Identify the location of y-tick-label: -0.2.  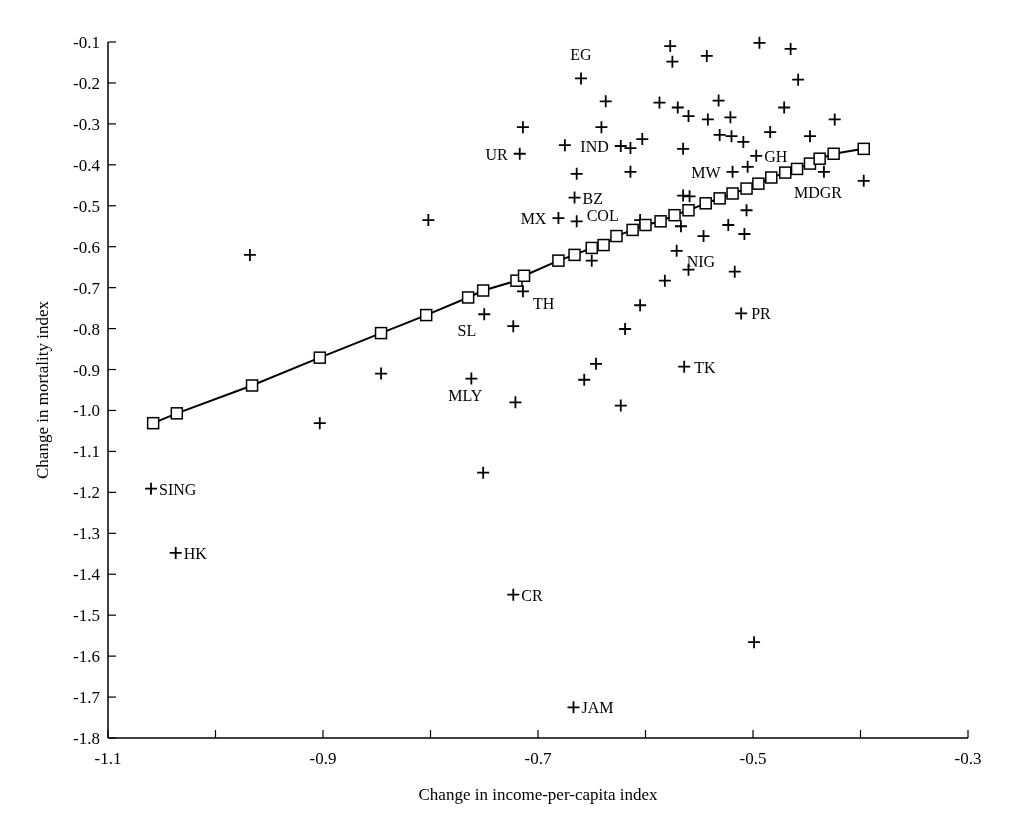
(86, 83).